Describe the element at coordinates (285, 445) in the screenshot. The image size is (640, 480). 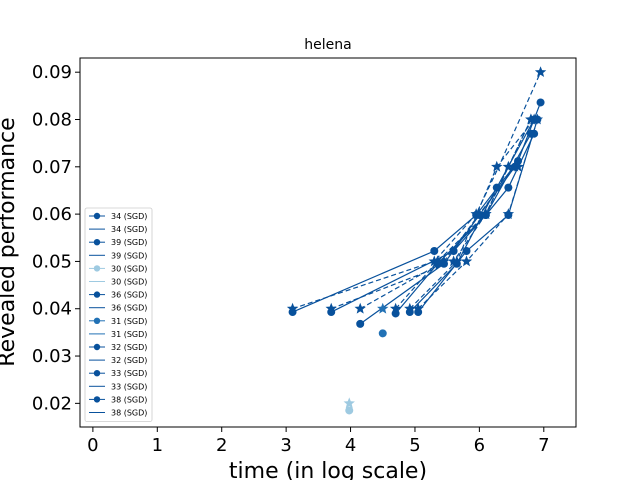
I see `x-tick-label: 3` at that location.